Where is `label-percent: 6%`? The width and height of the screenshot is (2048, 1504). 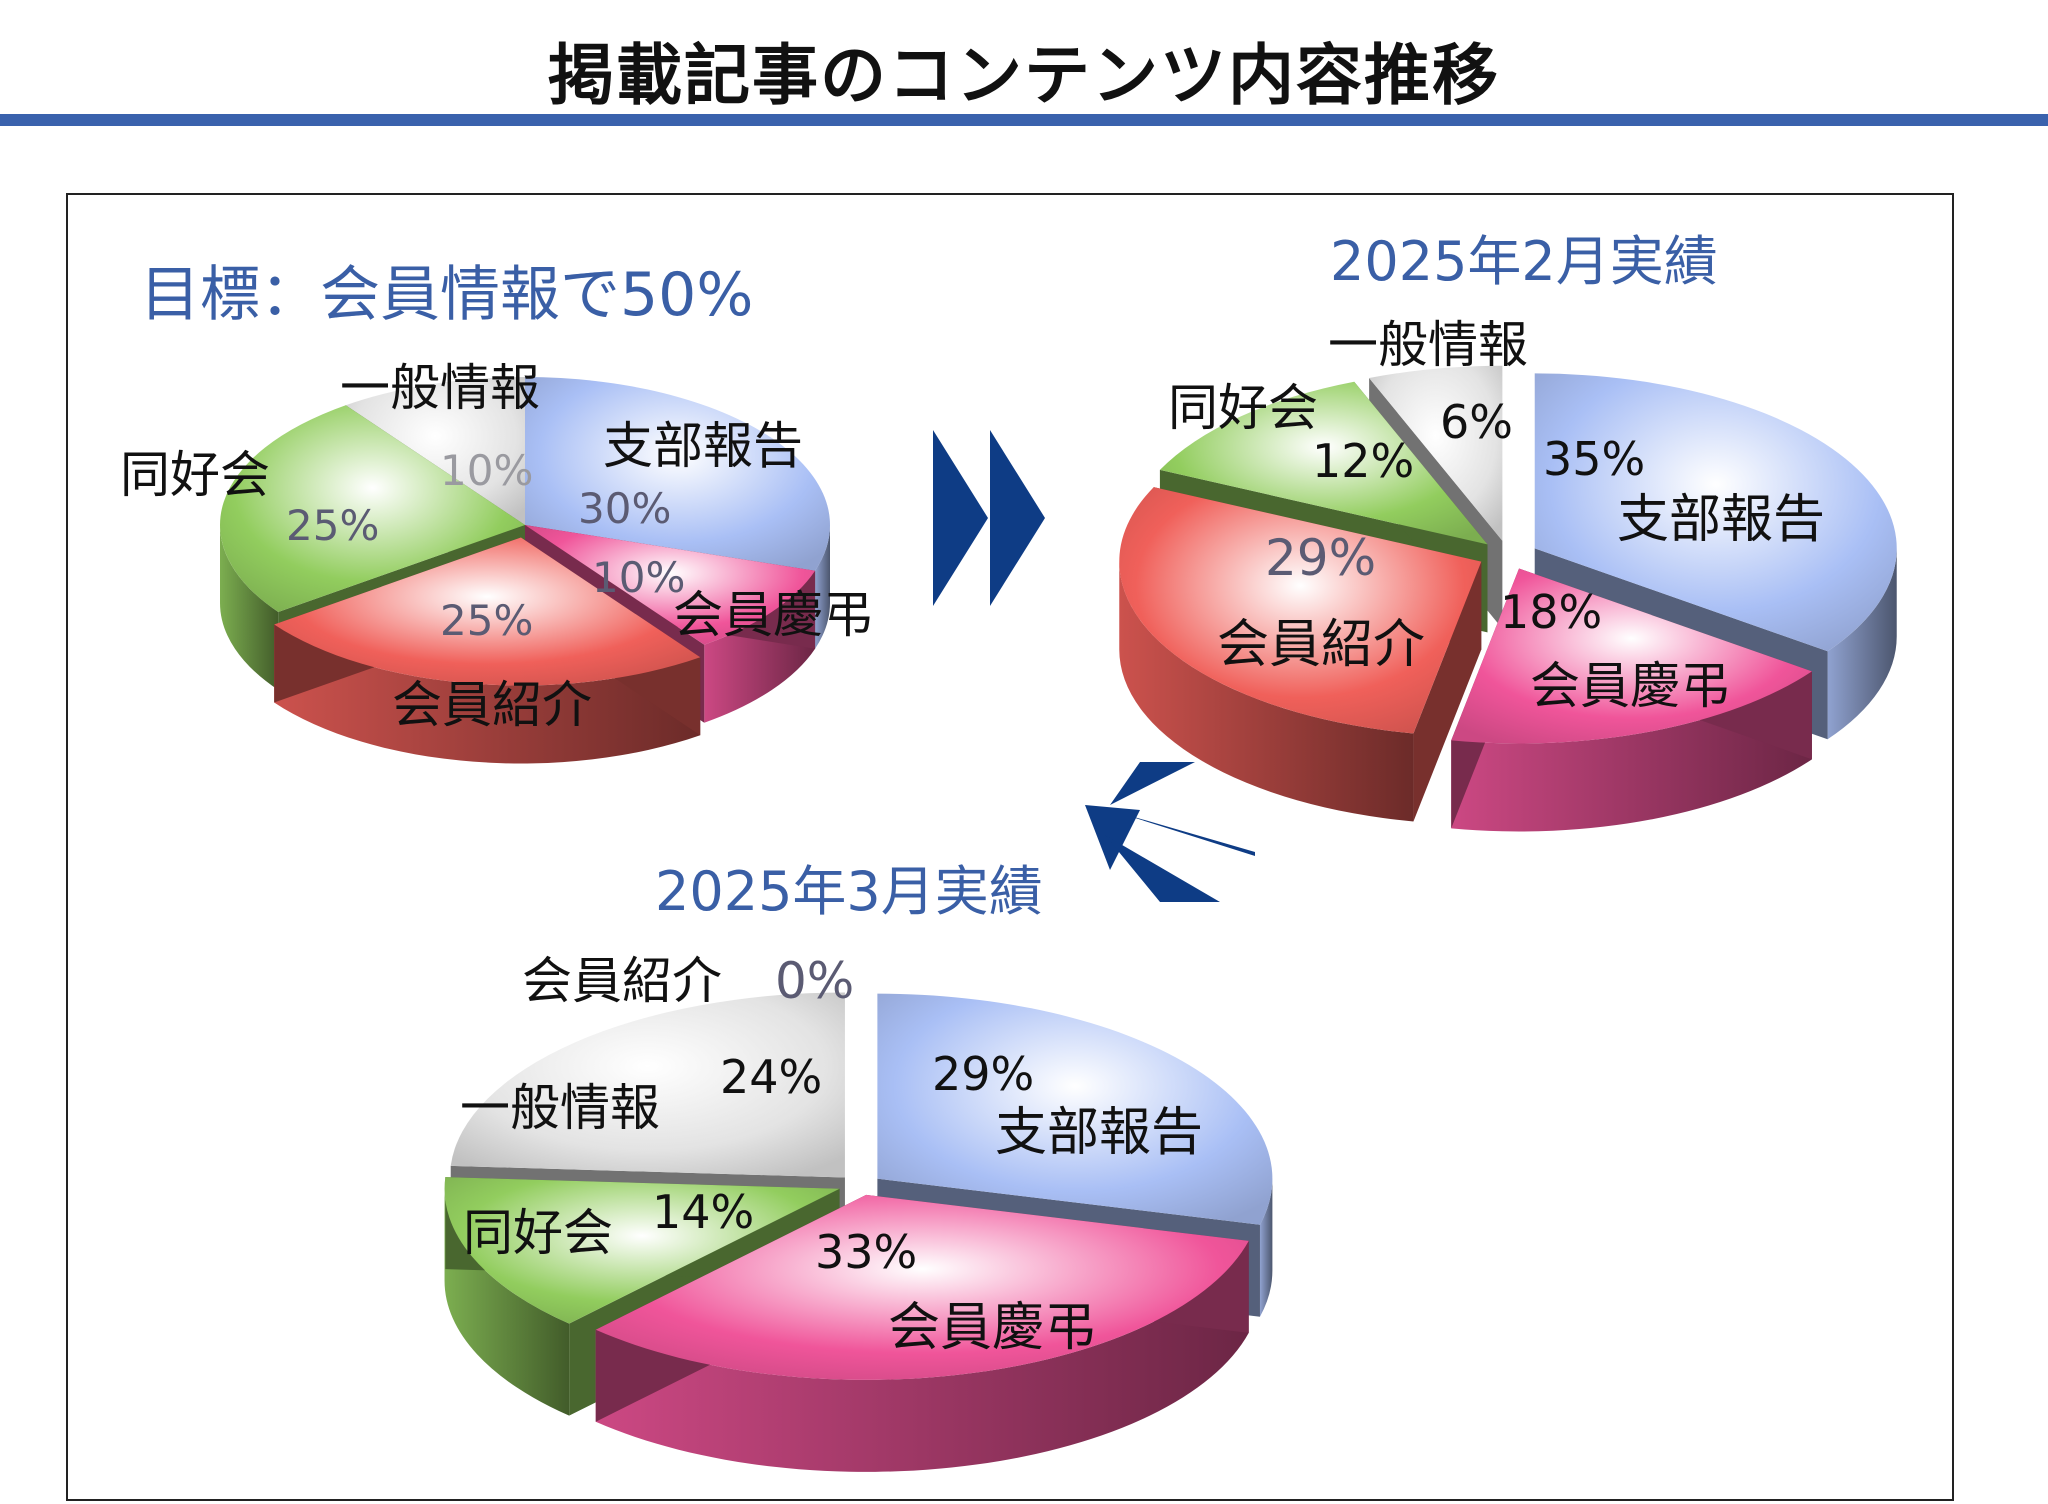 label-percent: 6% is located at coordinates (1476, 422).